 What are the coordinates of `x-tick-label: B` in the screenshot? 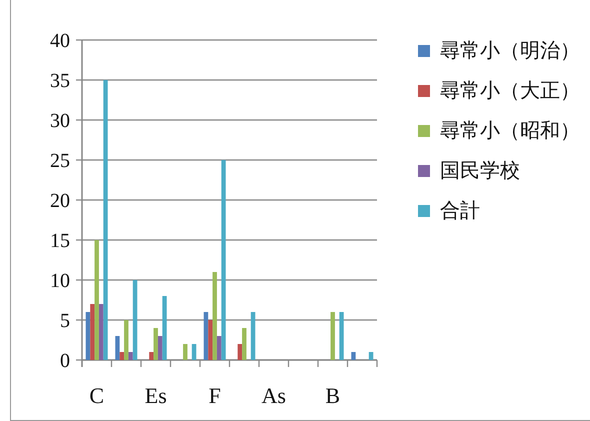 It's located at (332, 395).